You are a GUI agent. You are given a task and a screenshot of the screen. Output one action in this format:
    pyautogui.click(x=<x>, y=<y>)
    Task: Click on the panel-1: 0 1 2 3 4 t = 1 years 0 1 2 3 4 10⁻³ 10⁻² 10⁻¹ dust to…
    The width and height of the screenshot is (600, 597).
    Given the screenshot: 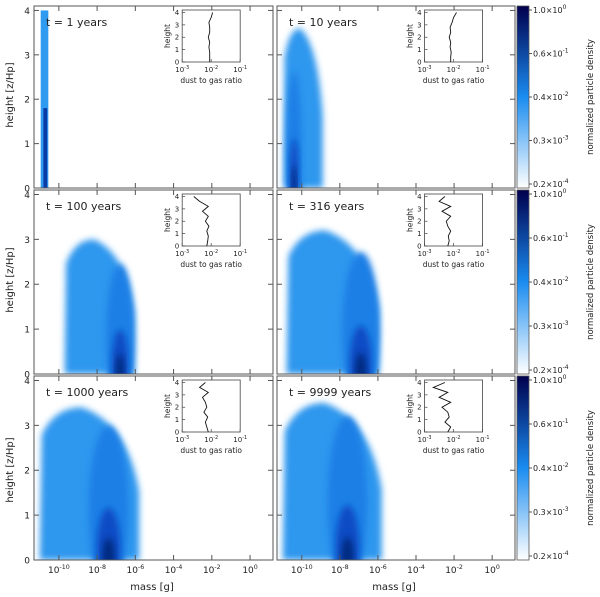 What is the action you would take?
    pyautogui.click(x=149, y=100)
    